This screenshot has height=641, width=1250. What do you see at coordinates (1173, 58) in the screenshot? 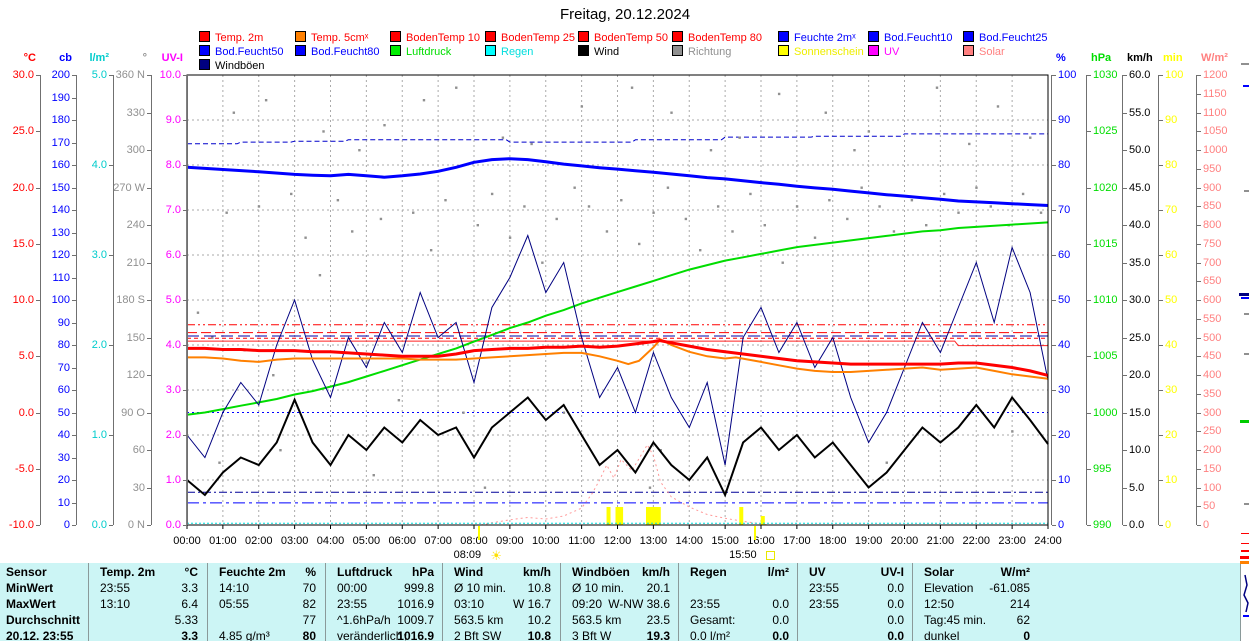
I see `axis-unit-min: min` at bounding box center [1173, 58].